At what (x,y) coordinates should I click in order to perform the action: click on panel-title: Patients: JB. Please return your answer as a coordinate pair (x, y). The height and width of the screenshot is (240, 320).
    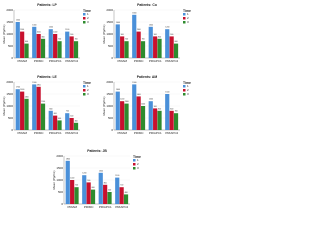
    Looking at the image, I should click on (97, 151).